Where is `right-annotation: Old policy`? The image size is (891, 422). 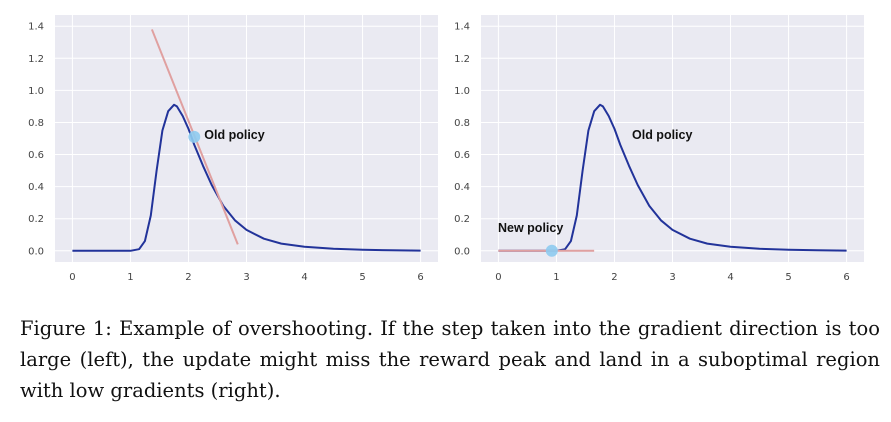 right-annotation: Old policy is located at coordinates (662, 135).